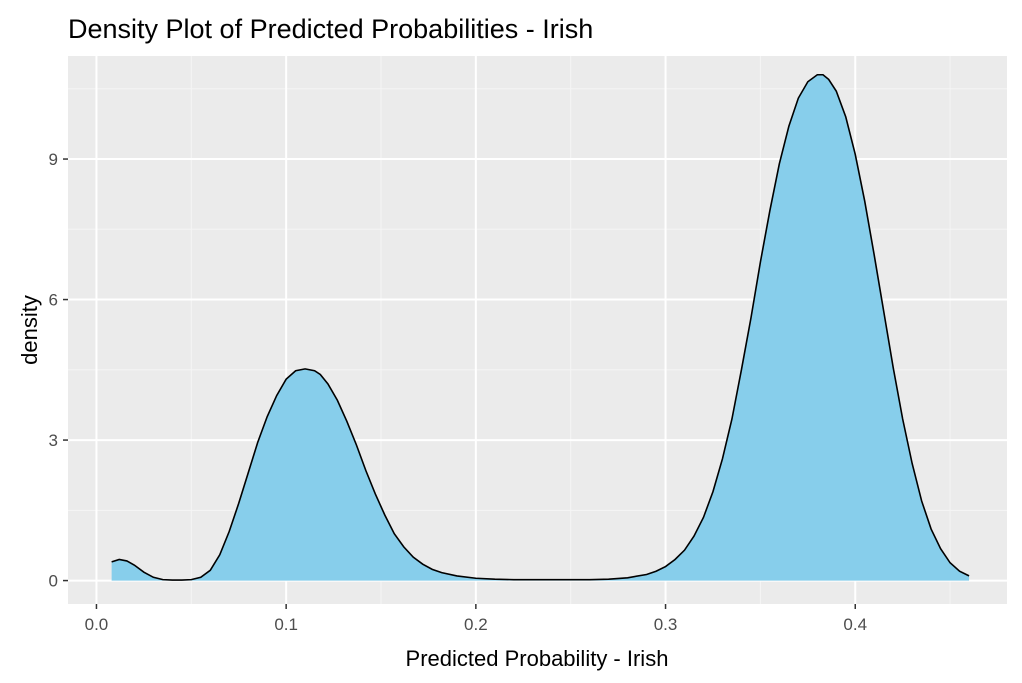 This screenshot has height=683, width=1022. I want to click on x-tick-label: 0.4, so click(855, 624).